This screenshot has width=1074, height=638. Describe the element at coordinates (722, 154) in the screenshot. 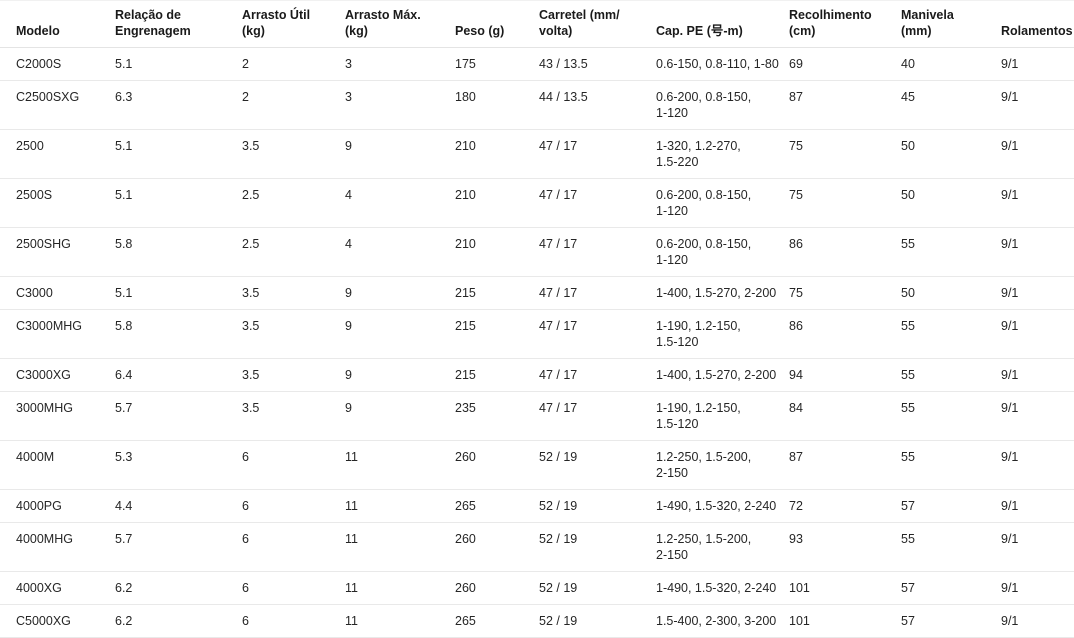

I see `cell-cap_pe: 1-320, 1.2-270, 1.5-220` at that location.